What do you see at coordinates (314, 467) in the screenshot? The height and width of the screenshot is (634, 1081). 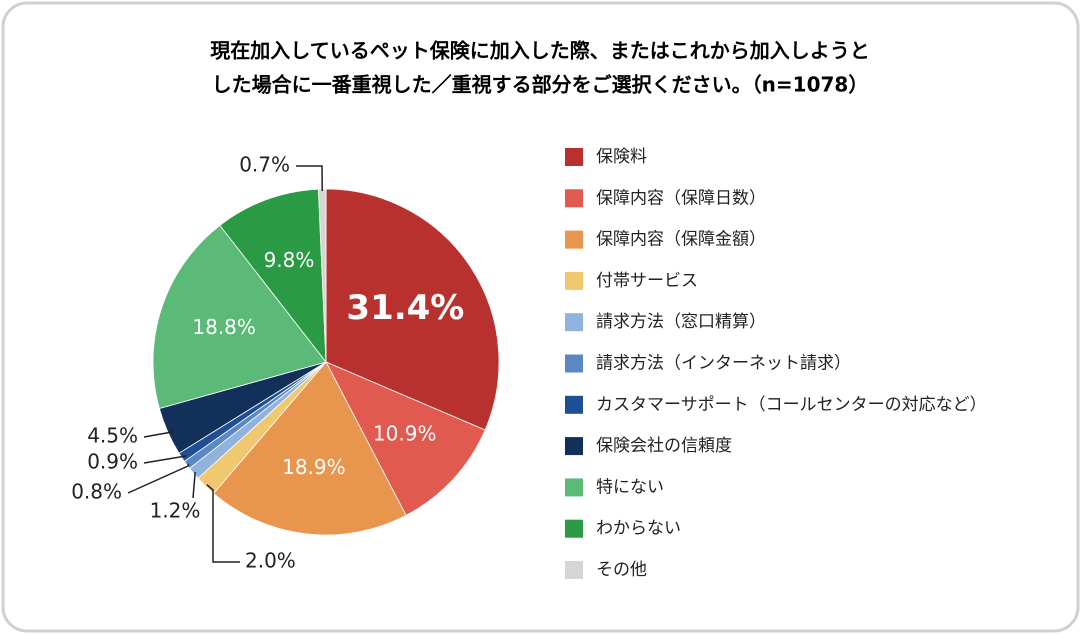 I see `data-label: 18.9%` at bounding box center [314, 467].